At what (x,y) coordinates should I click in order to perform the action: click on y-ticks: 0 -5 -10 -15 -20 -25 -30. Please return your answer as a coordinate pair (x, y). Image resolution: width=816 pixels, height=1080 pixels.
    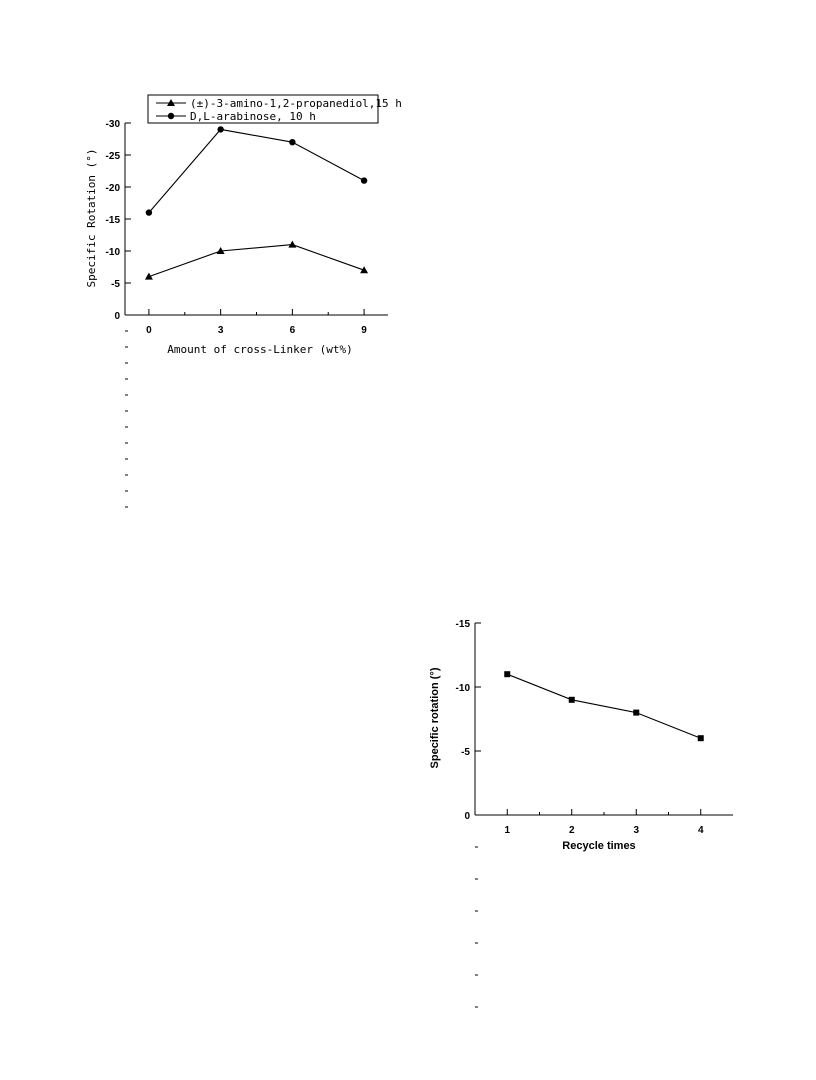
    Looking at the image, I should click on (118, 313).